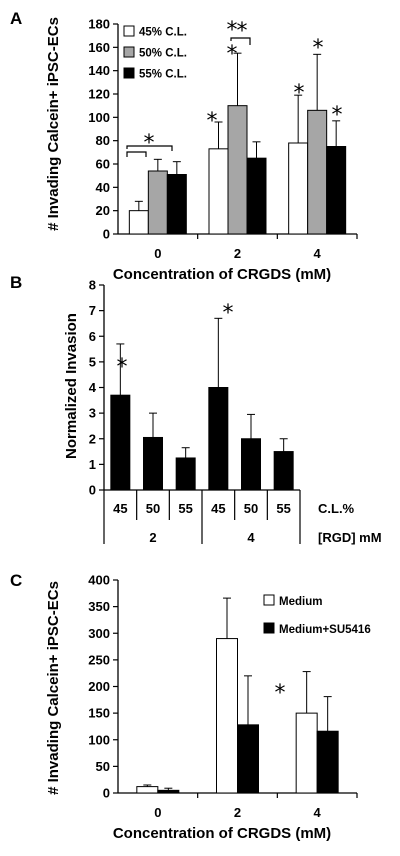  What do you see at coordinates (350, 537) in the screenshot?
I see `panel-b-row-label-rgd: [RGD] mM` at bounding box center [350, 537].